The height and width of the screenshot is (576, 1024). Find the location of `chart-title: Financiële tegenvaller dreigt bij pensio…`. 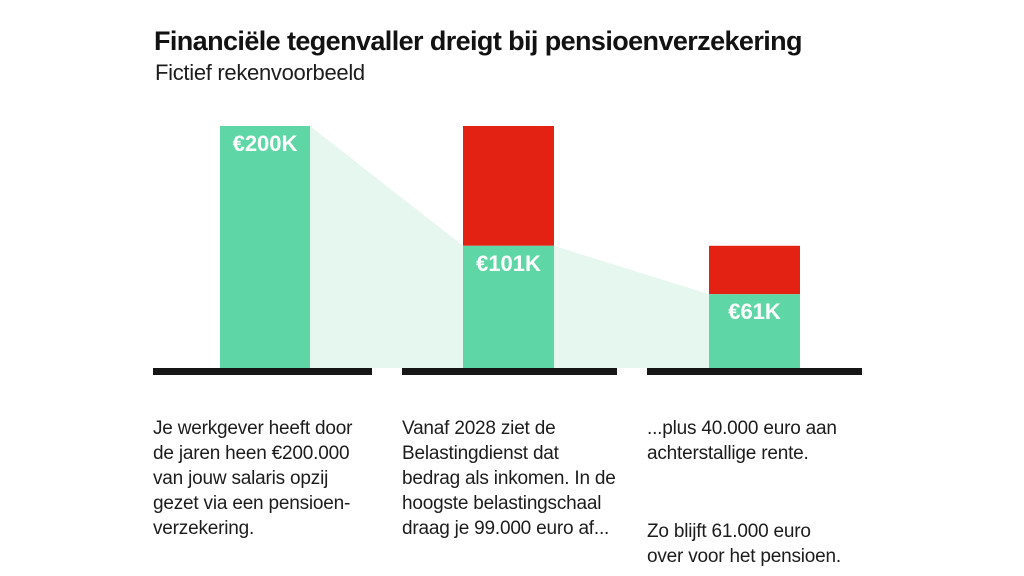

chart-title: Financiële tegenvaller dreigt bij pensio… is located at coordinates (478, 41).